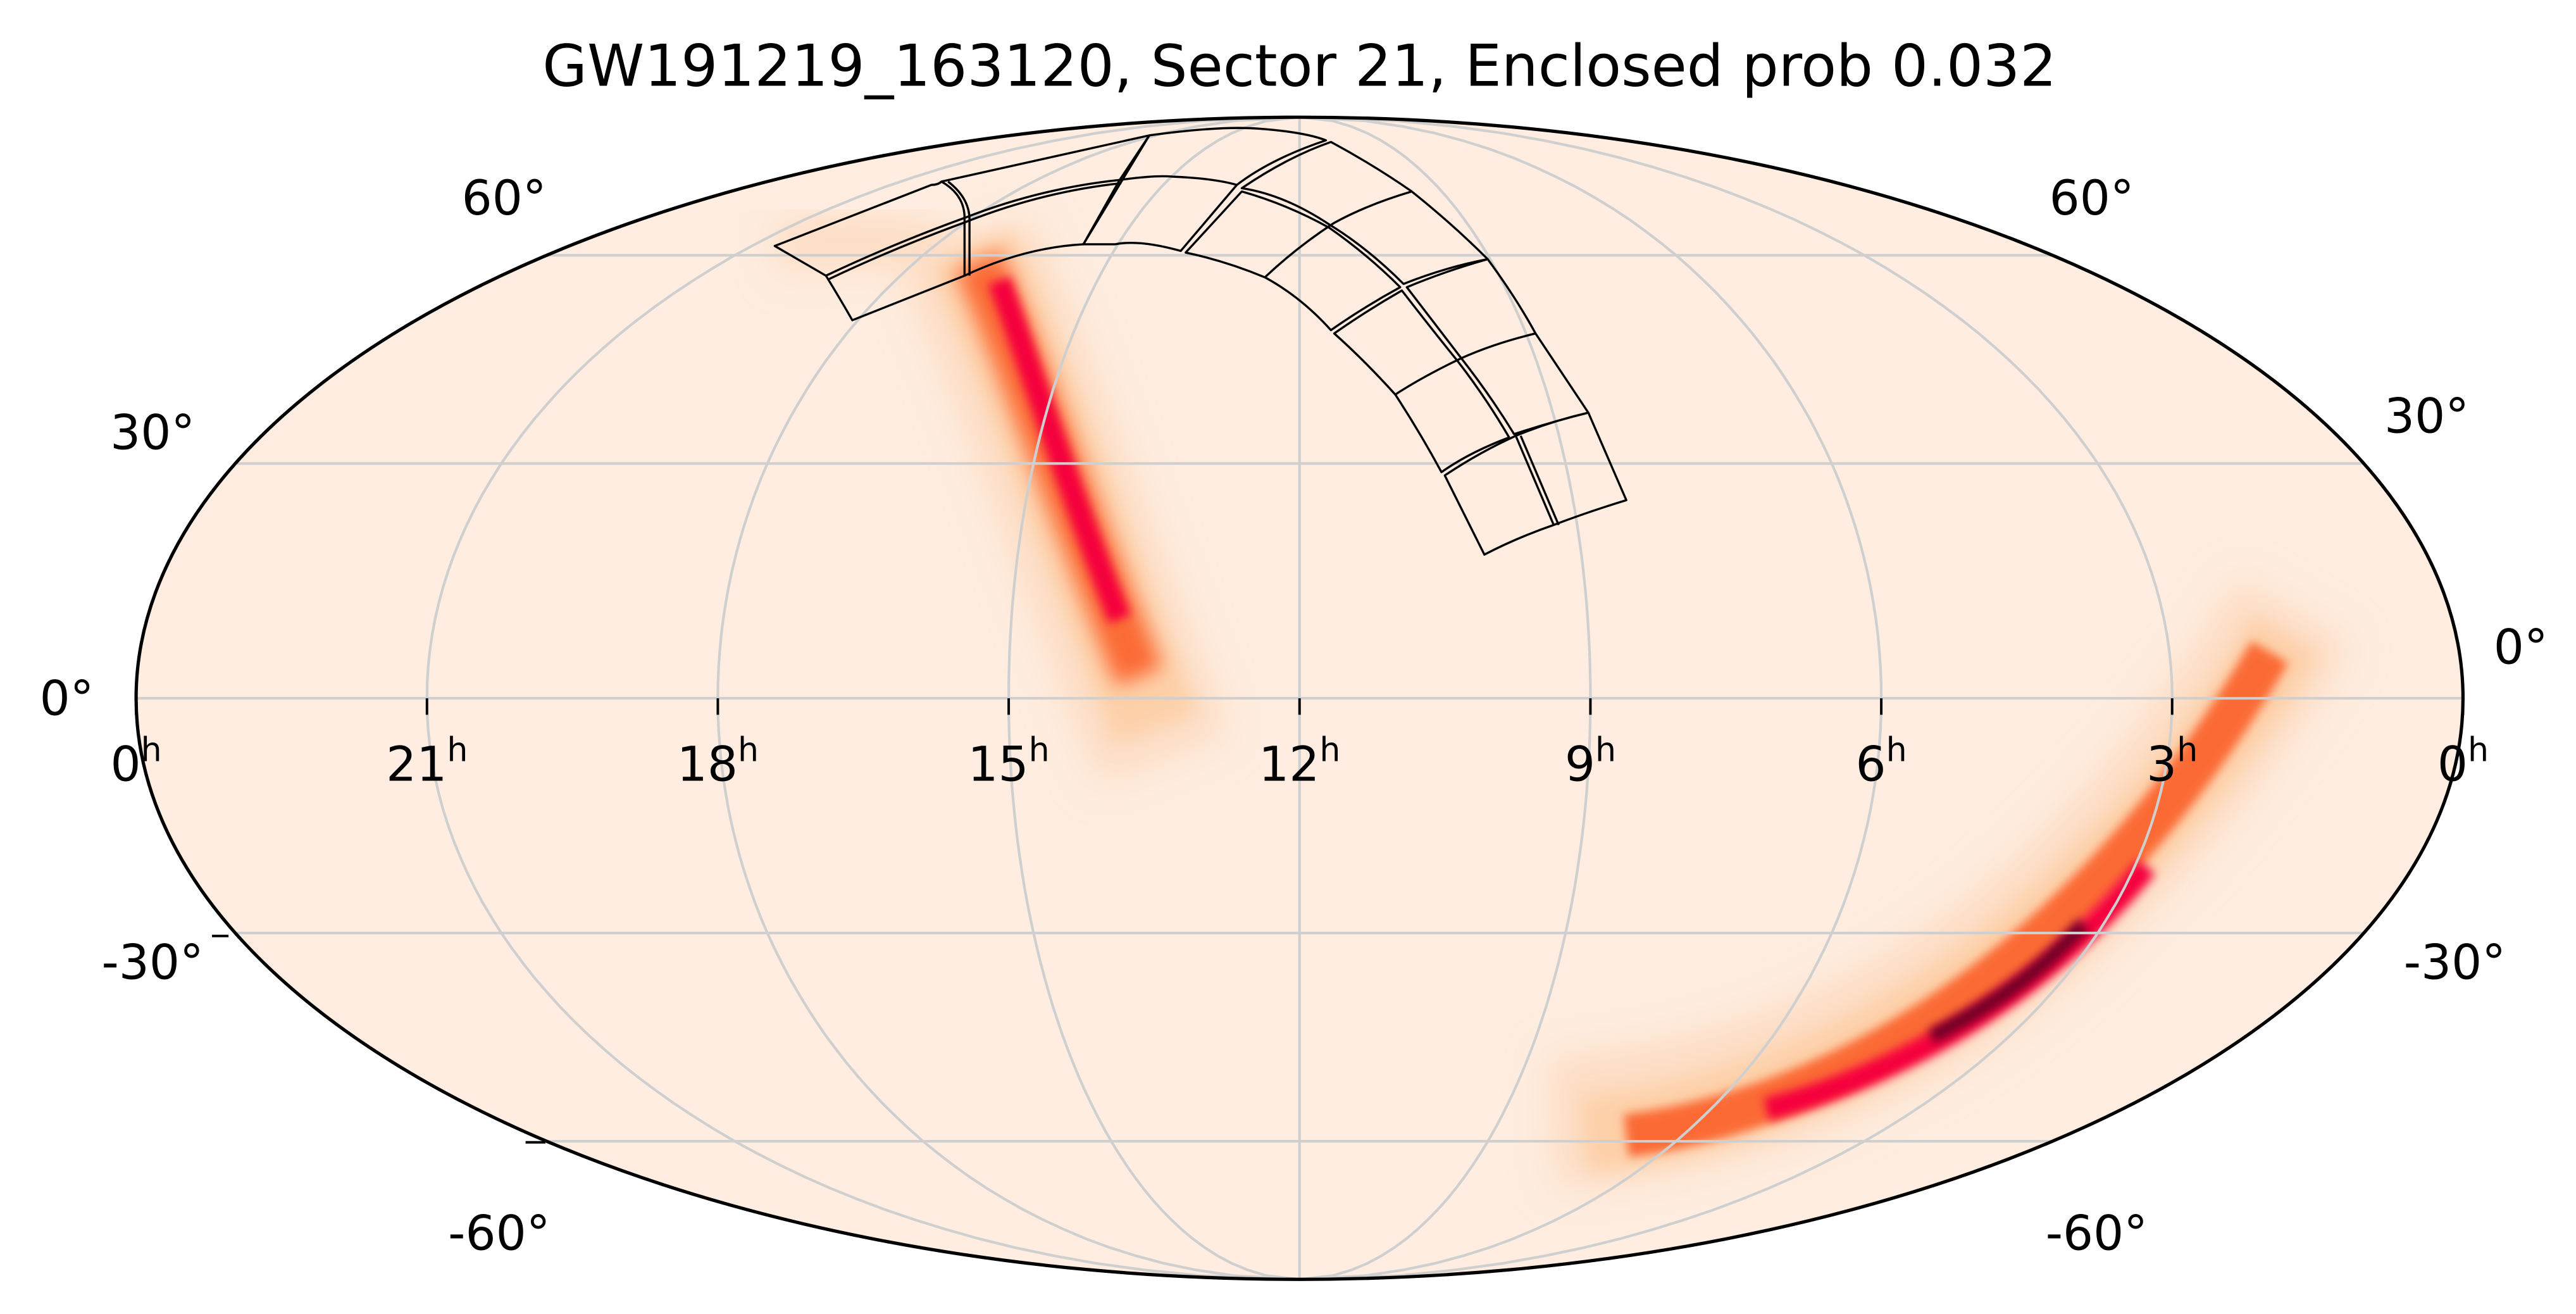 This screenshot has height=1314, width=2576. What do you see at coordinates (2008, 981) in the screenshot?
I see `prob-peak` at bounding box center [2008, 981].